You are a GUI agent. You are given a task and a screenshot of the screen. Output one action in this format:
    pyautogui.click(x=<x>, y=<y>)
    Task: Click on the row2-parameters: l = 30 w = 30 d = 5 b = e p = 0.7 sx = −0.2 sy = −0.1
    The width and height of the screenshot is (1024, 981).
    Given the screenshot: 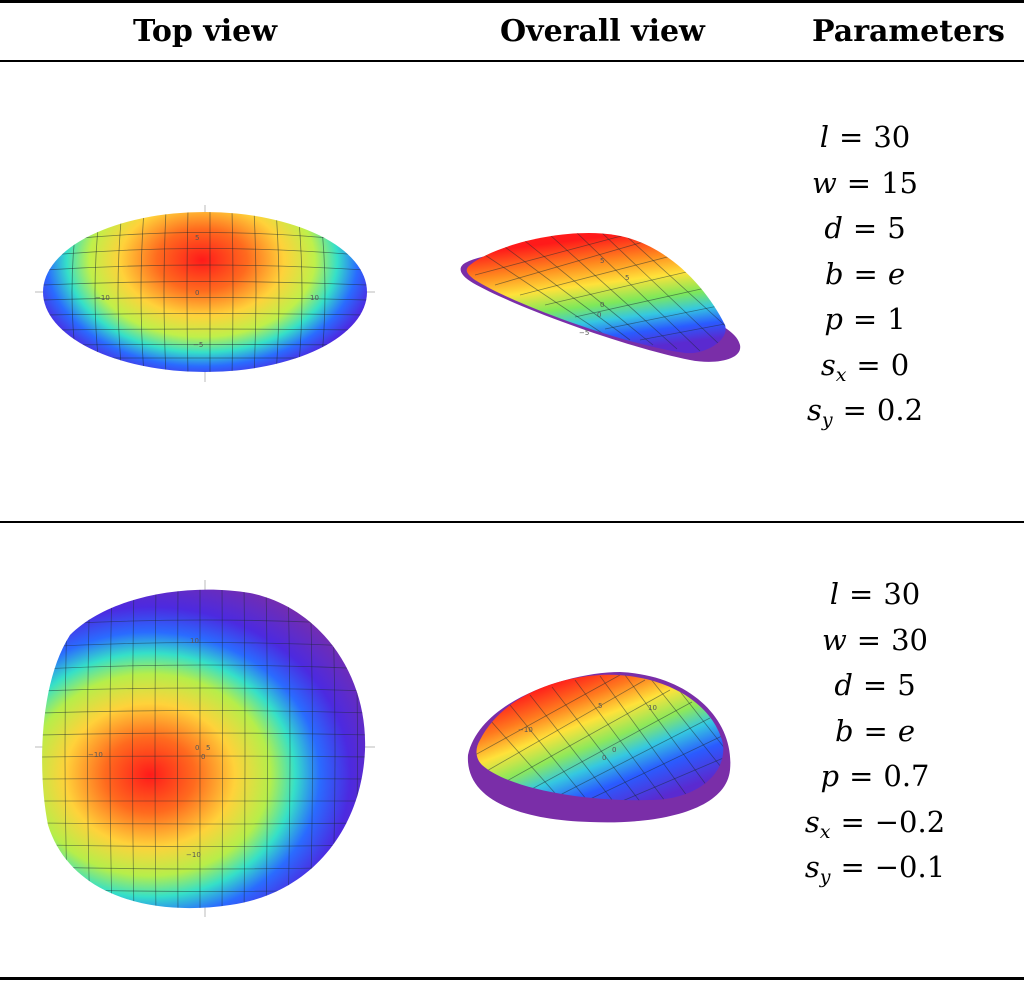 What is the action you would take?
    pyautogui.click(x=875, y=731)
    